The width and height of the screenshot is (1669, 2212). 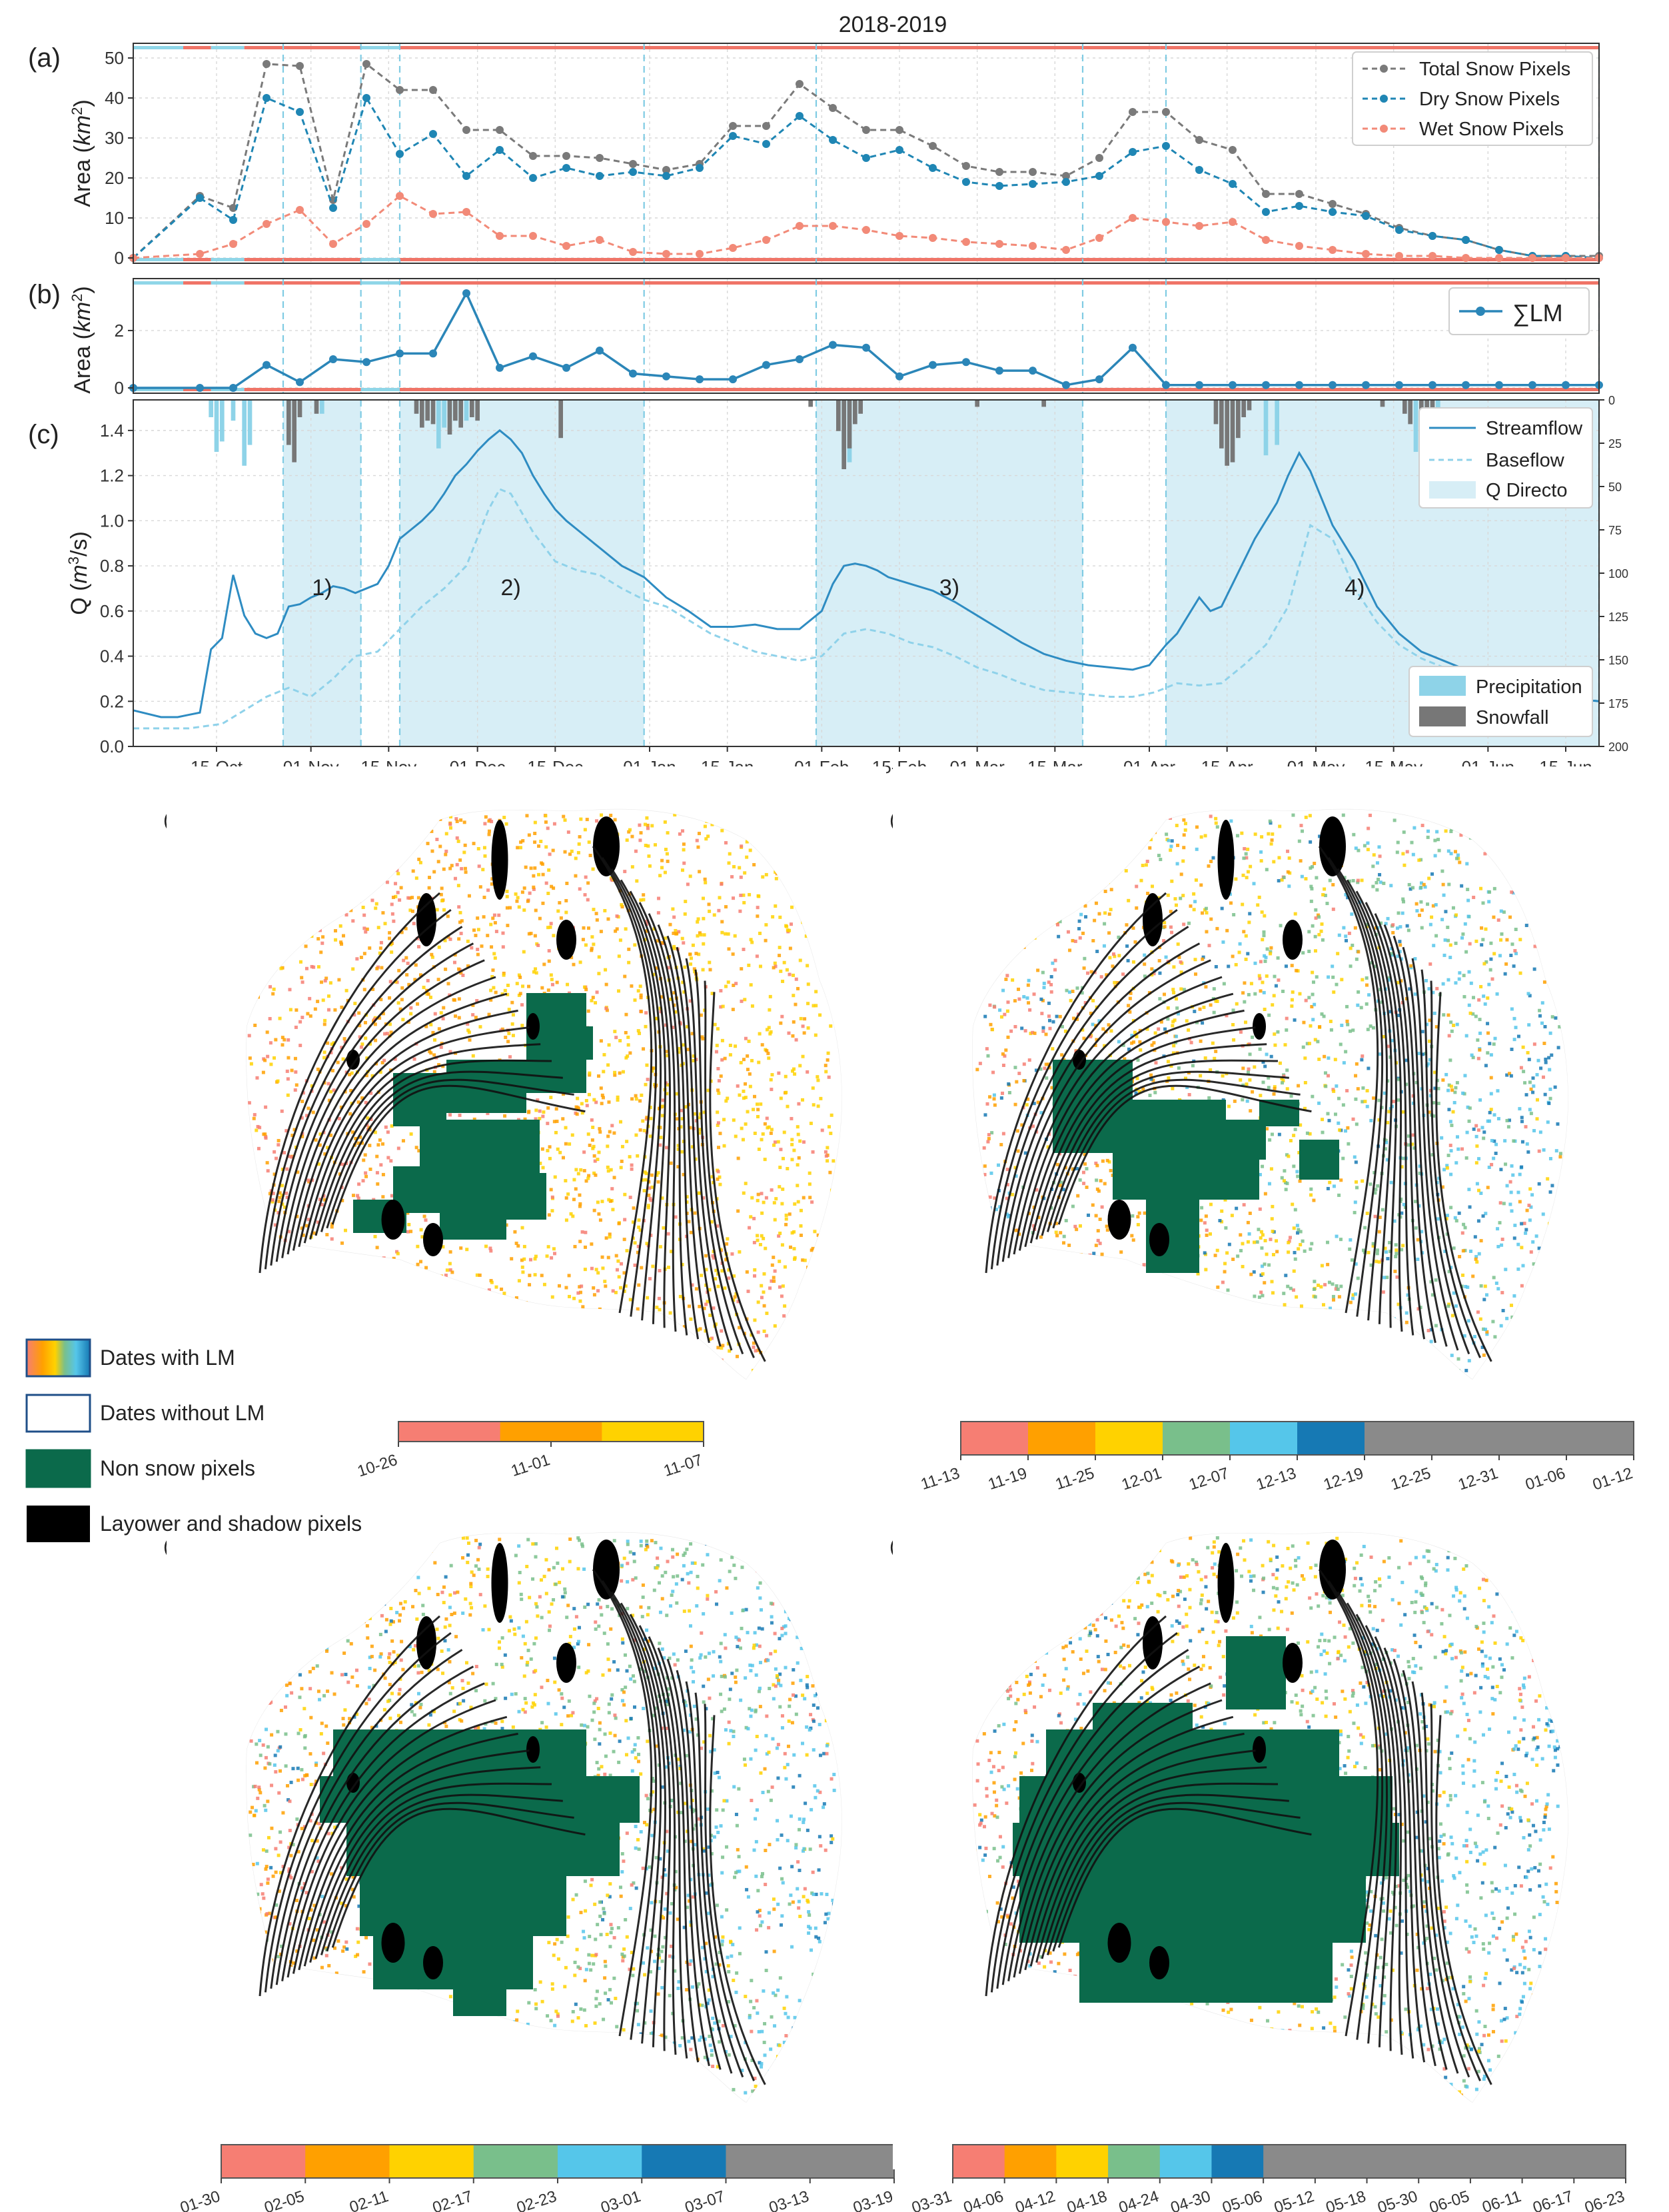 I want to click on y-tick-label: 0.6, so click(x=112, y=611).